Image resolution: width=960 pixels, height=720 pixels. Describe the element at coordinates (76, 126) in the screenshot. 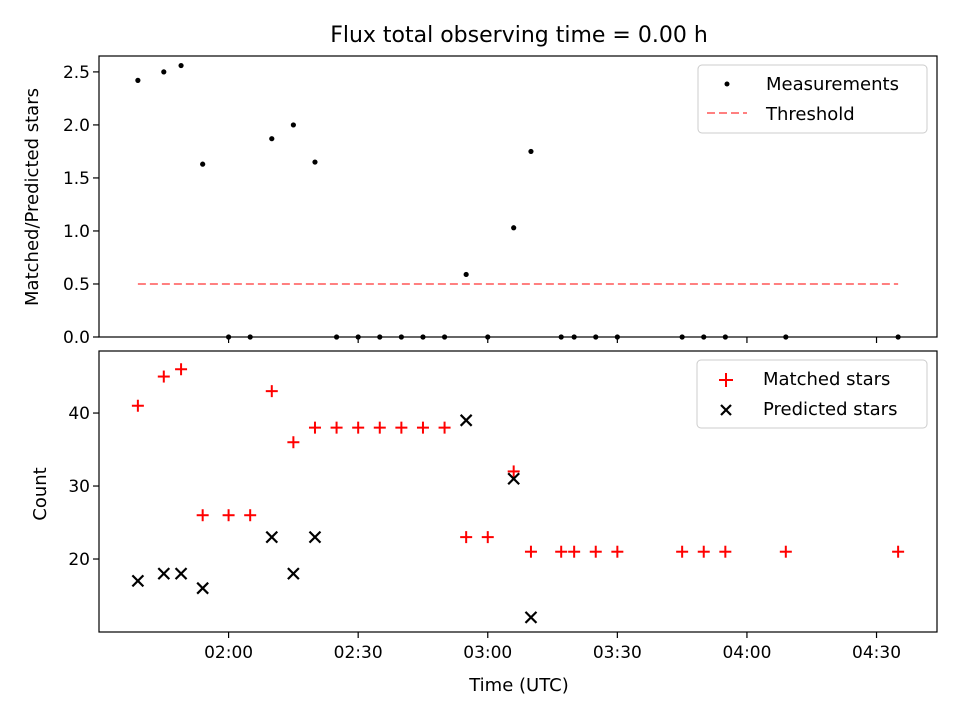

I see `top-y-tick-label: 2.0` at that location.